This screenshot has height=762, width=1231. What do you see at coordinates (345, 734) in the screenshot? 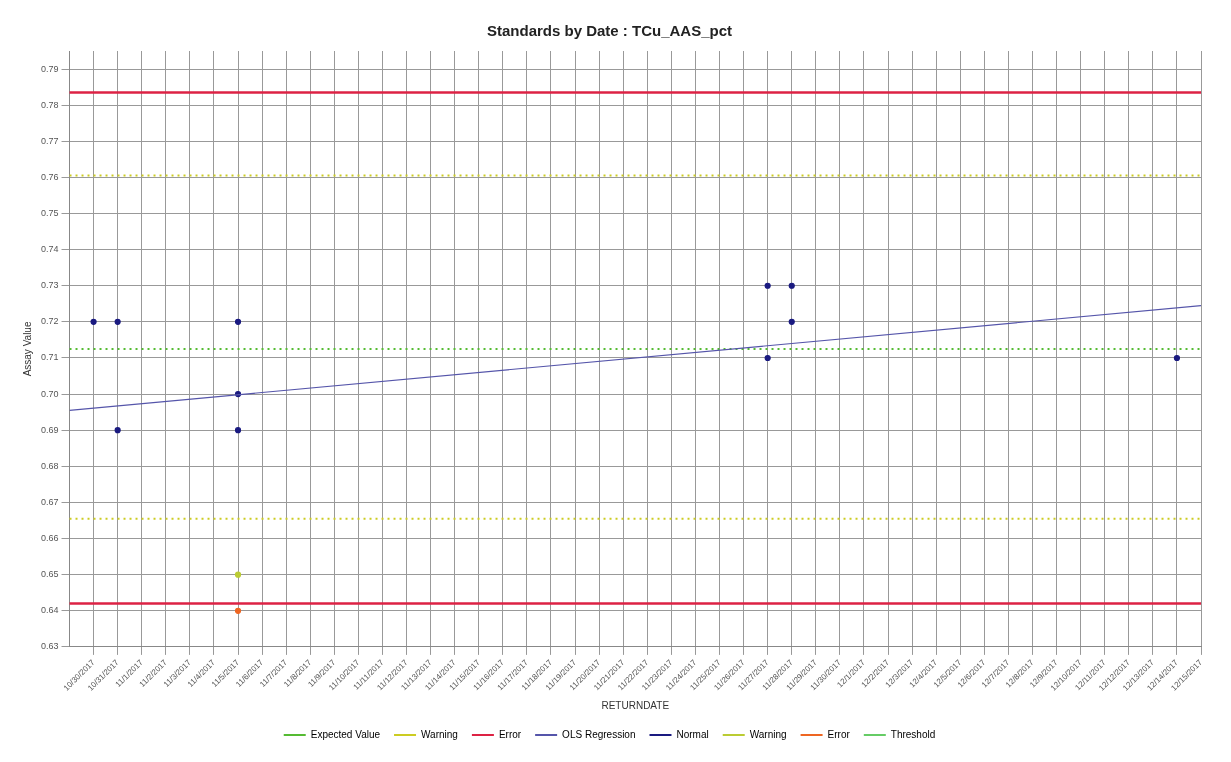
I see `legend-label: Expected Value` at bounding box center [345, 734].